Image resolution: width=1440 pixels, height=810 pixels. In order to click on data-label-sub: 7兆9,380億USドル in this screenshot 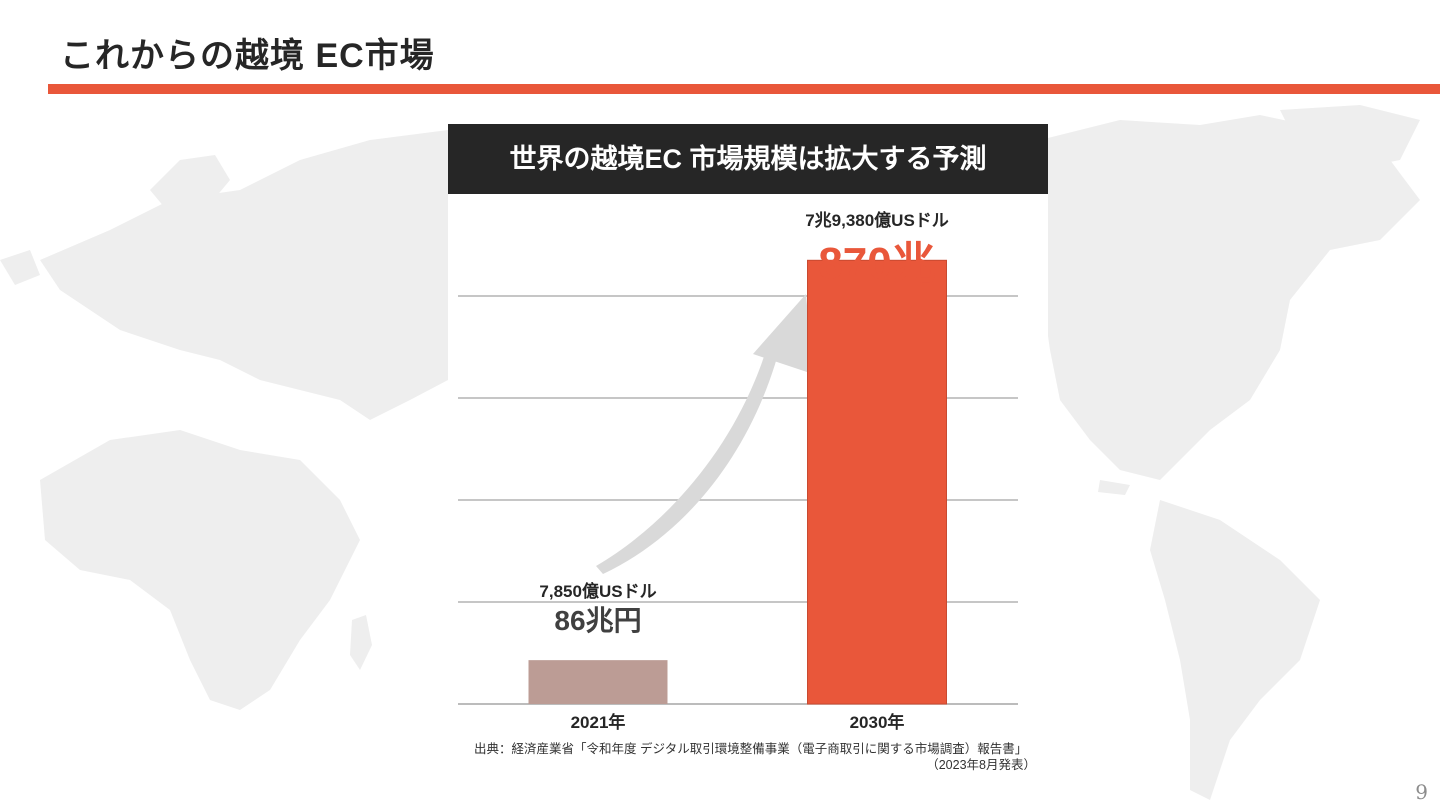, I will do `click(877, 220)`.